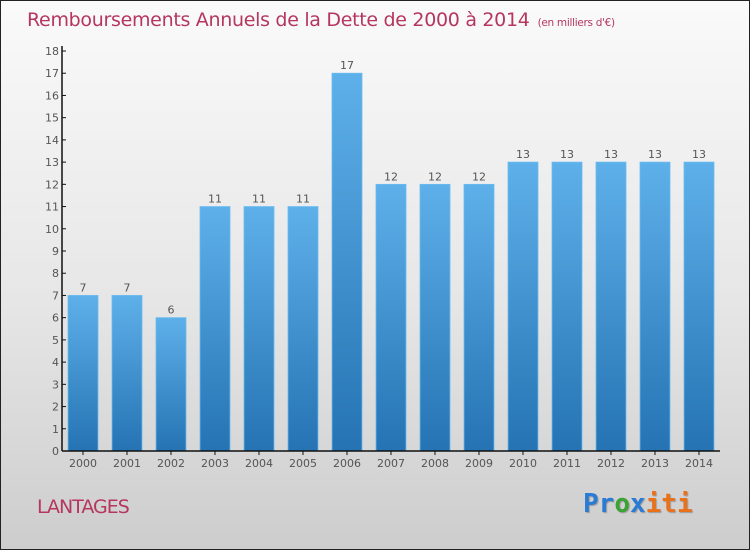  Describe the element at coordinates (435, 463) in the screenshot. I see `x-tick-label: 2008` at that location.